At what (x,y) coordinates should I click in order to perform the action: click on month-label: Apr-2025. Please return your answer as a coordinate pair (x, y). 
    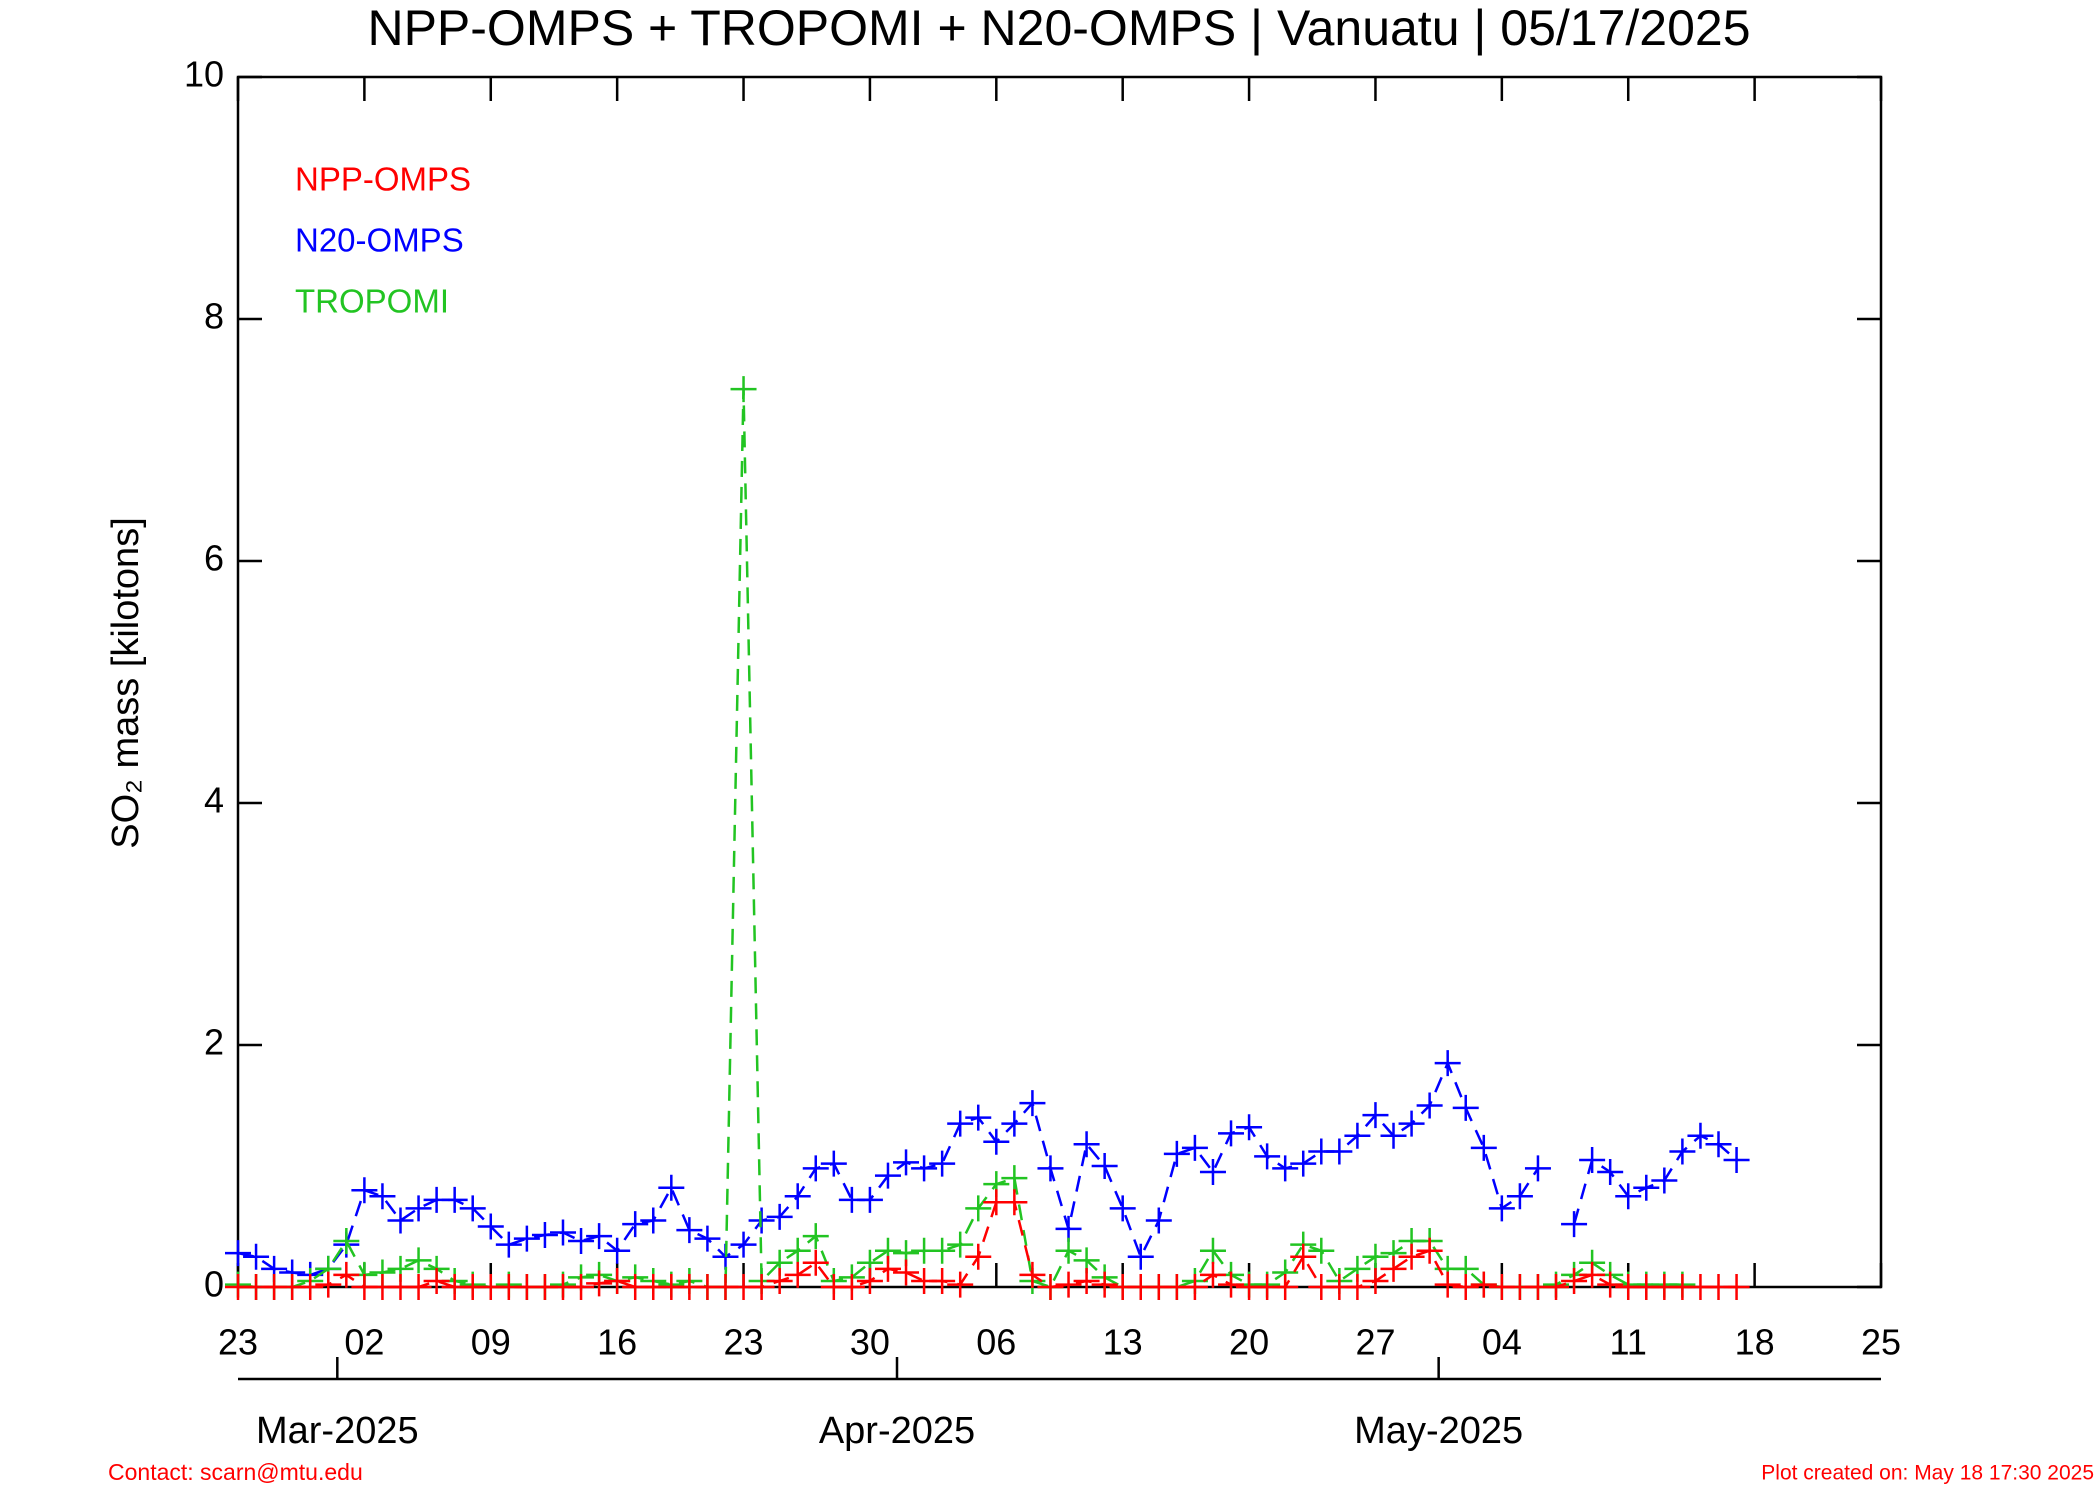
    Looking at the image, I should click on (897, 1431).